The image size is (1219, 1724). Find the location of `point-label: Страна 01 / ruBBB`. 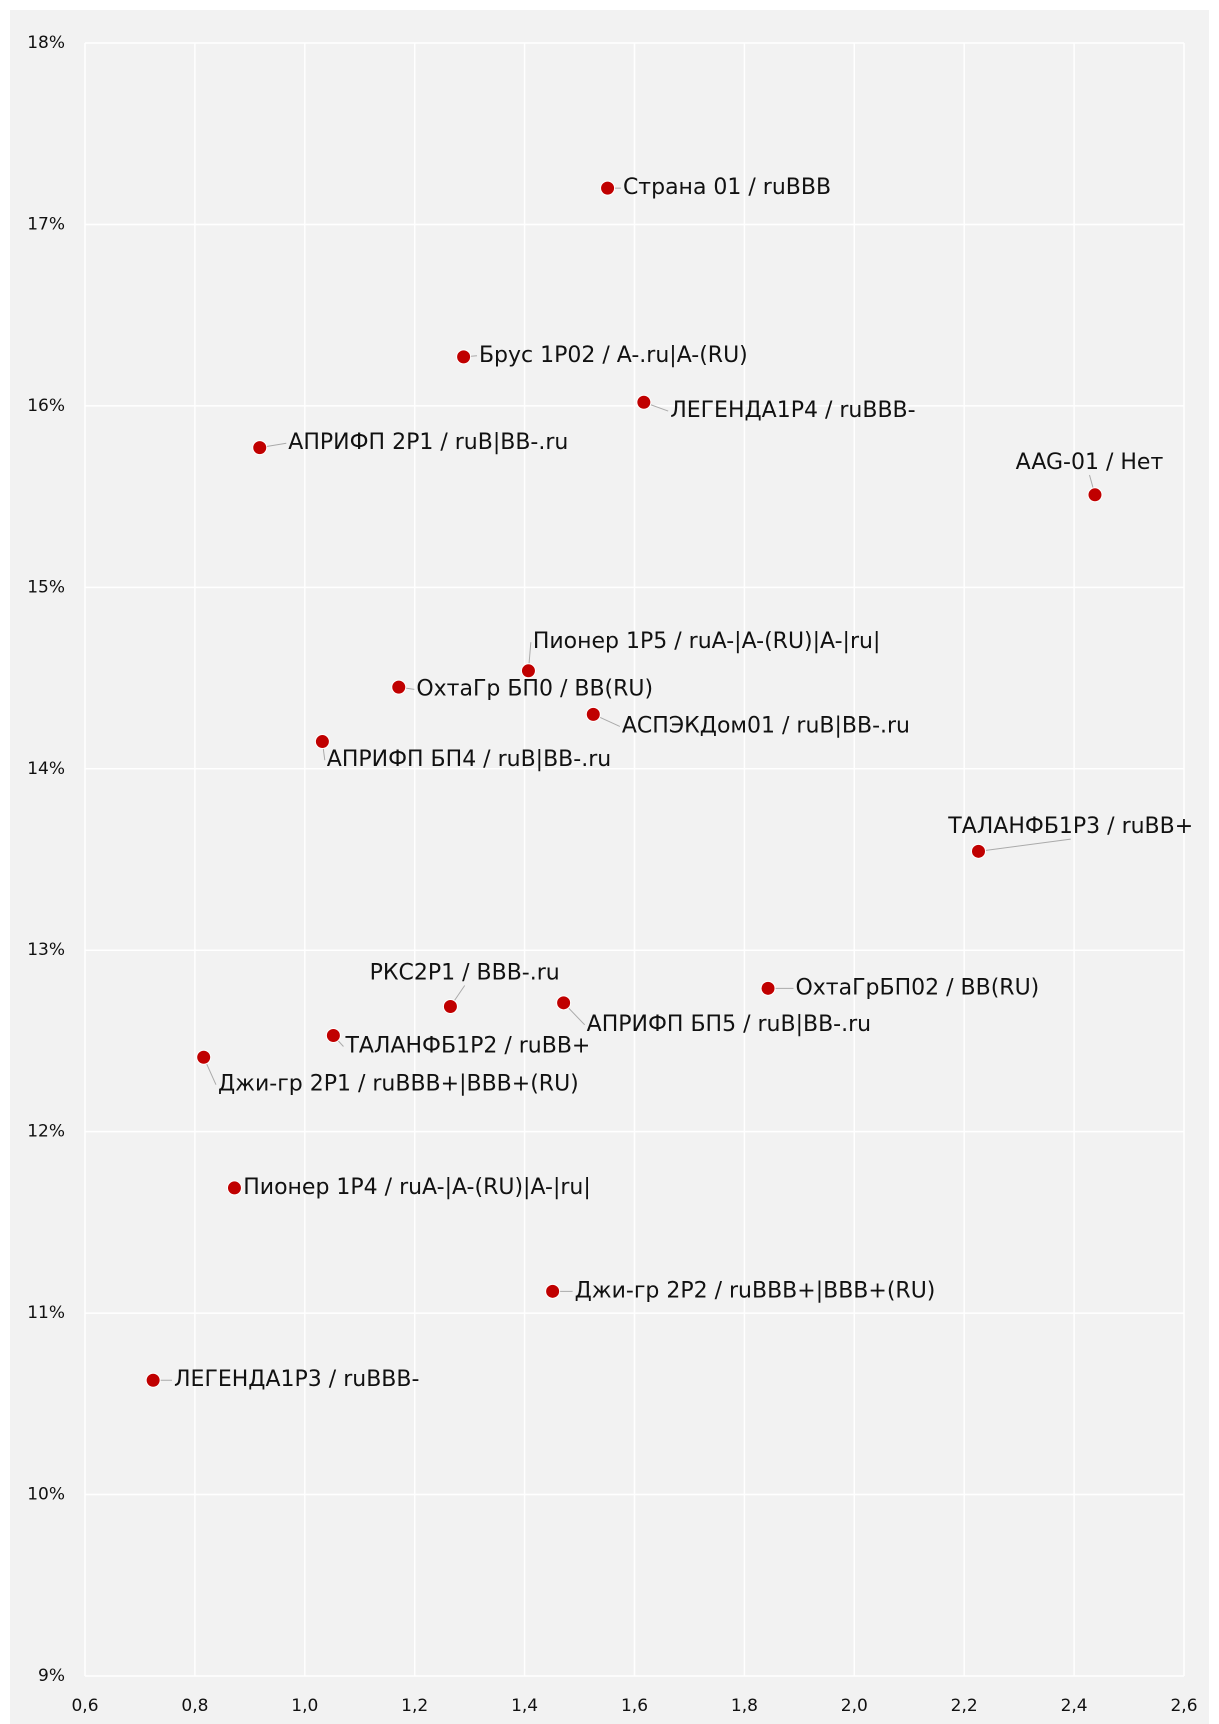

point-label: Страна 01 / ruBBB is located at coordinates (727, 187).